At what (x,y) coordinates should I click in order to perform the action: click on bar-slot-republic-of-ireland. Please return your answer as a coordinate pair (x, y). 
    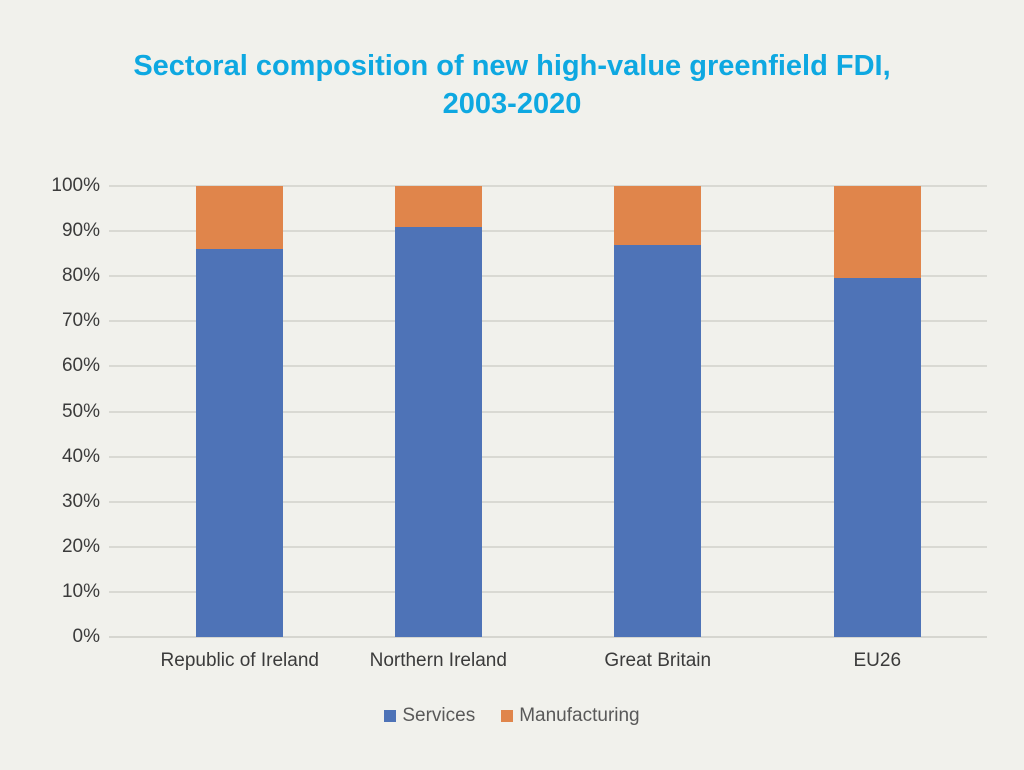
    Looking at the image, I should click on (219, 411).